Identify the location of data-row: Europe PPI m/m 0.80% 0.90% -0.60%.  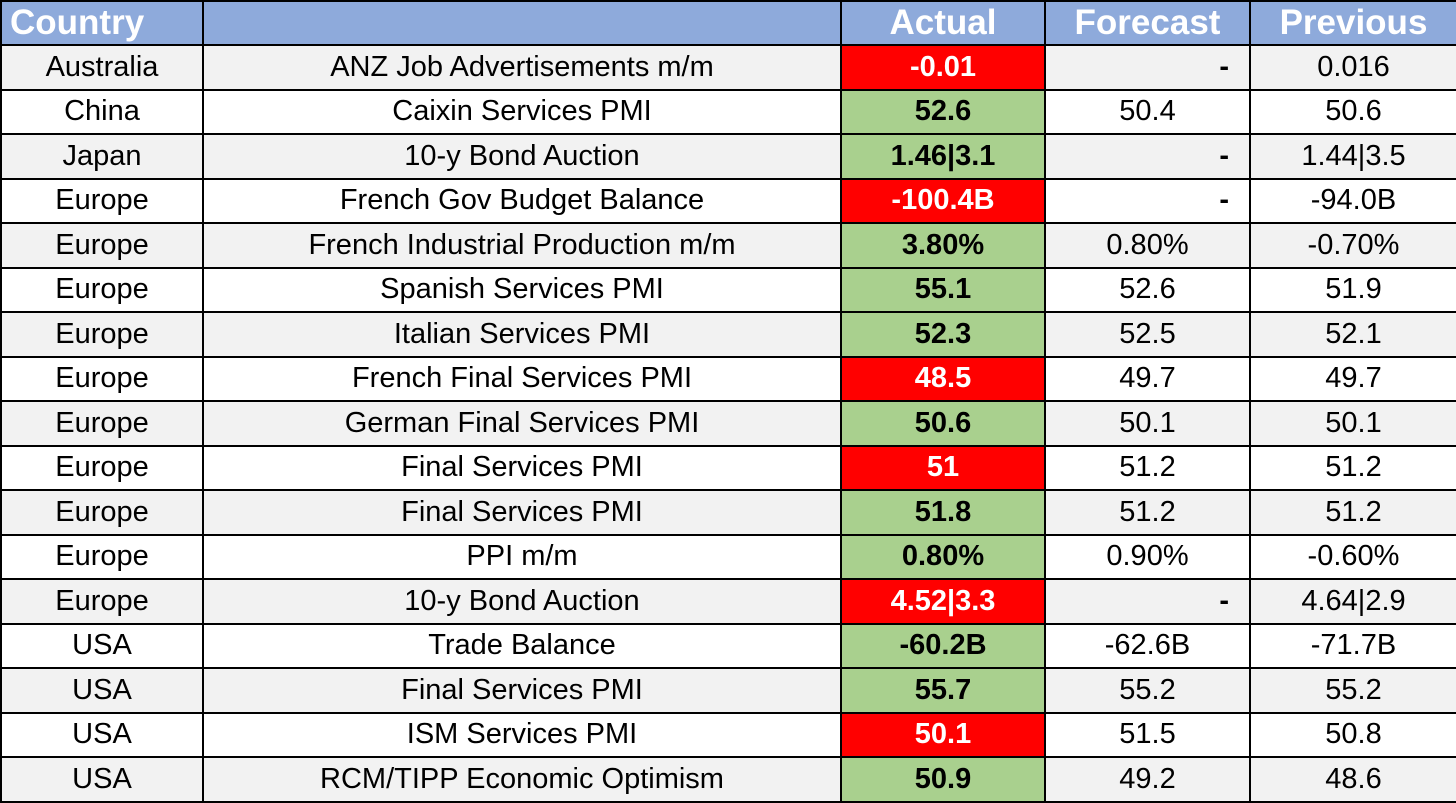
(728, 557).